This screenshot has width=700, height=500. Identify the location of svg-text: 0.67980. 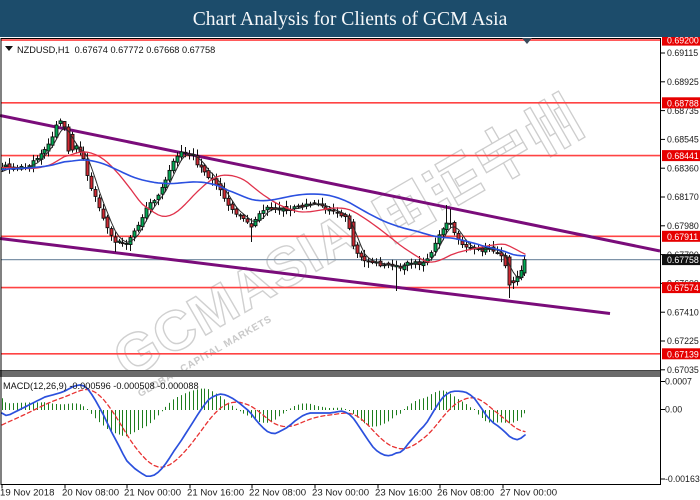
(683, 226).